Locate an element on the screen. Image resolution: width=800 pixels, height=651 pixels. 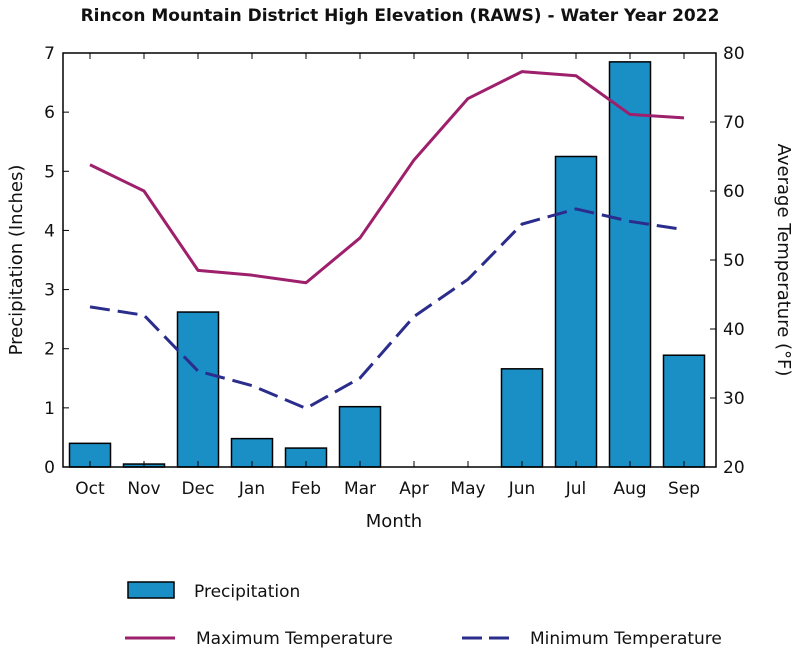
y-tick-label: 2 is located at coordinates (49, 350).